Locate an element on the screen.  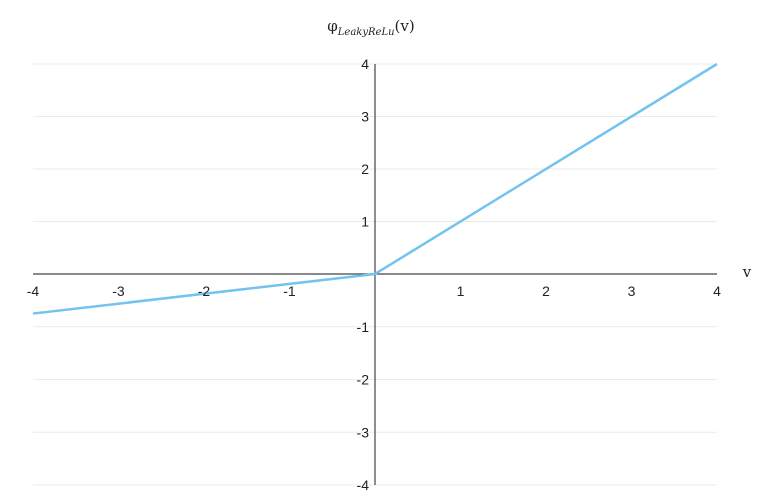
chart-title: φLeakyReLu(v) is located at coordinates (370, 27).